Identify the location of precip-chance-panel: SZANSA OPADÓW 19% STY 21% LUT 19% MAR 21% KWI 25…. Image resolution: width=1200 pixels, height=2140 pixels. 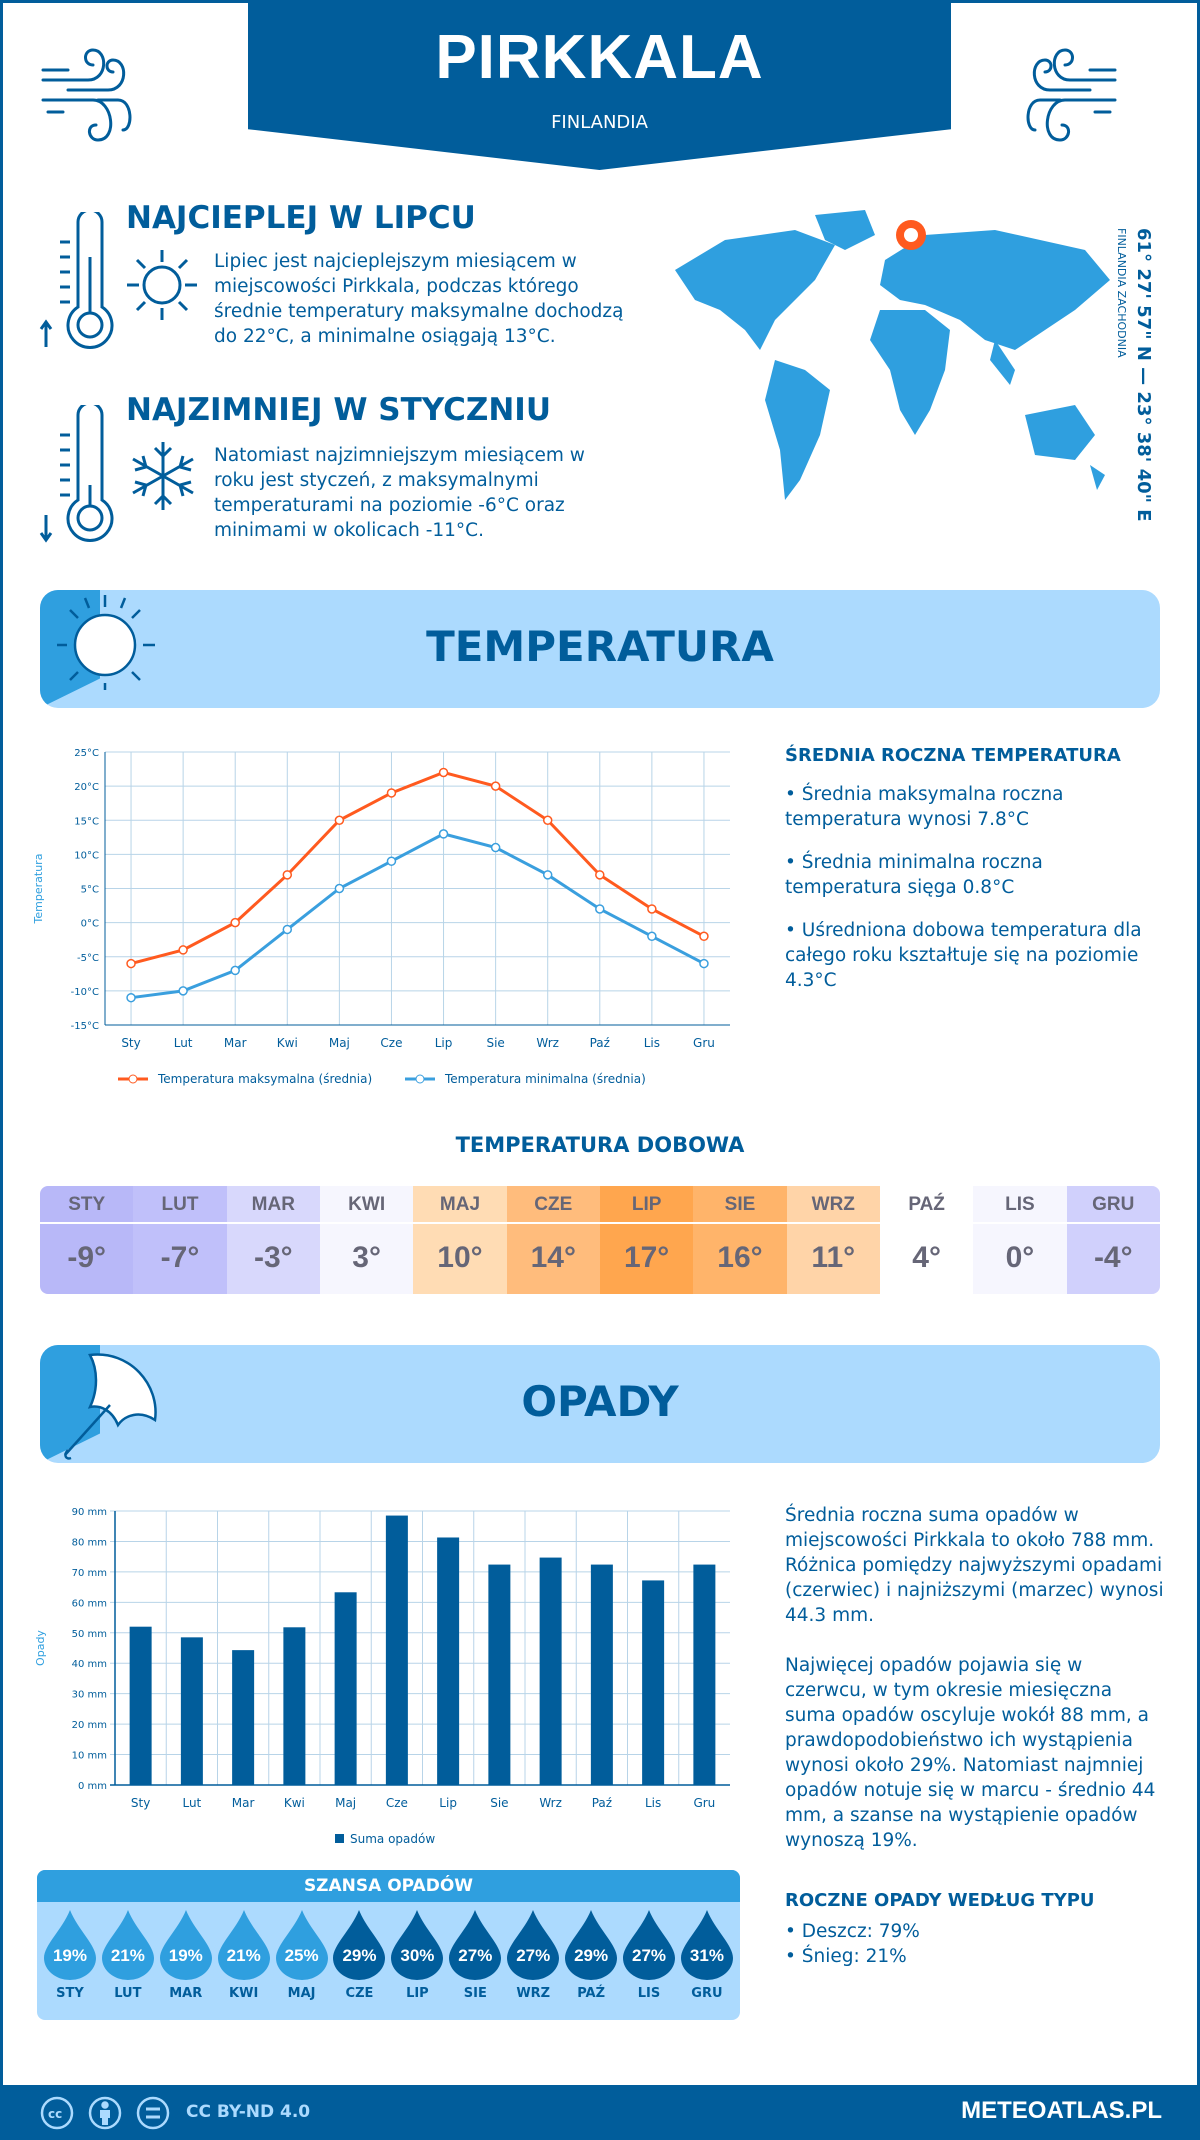
(388, 1945).